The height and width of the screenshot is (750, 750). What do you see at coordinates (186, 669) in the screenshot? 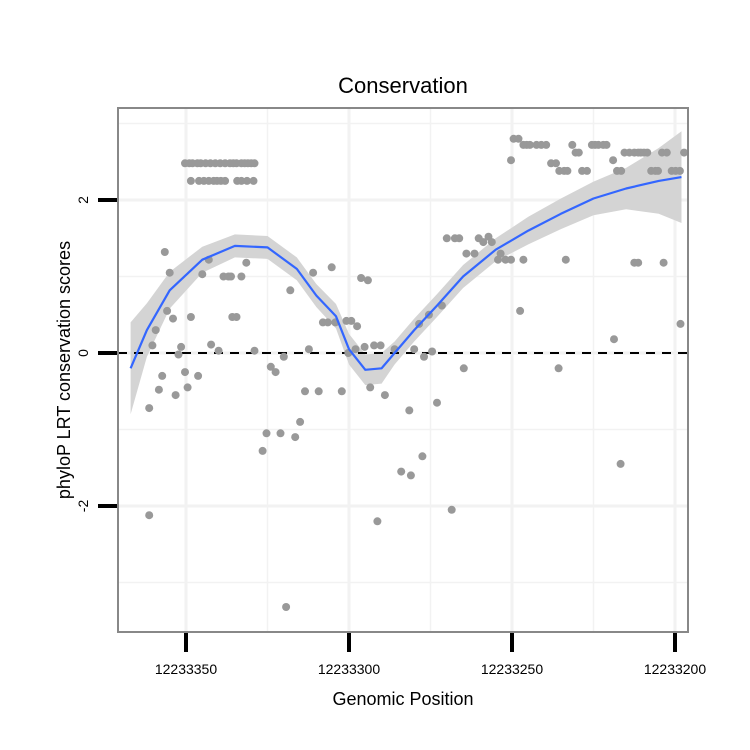
I see `x-tick-label: 12233350` at bounding box center [186, 669].